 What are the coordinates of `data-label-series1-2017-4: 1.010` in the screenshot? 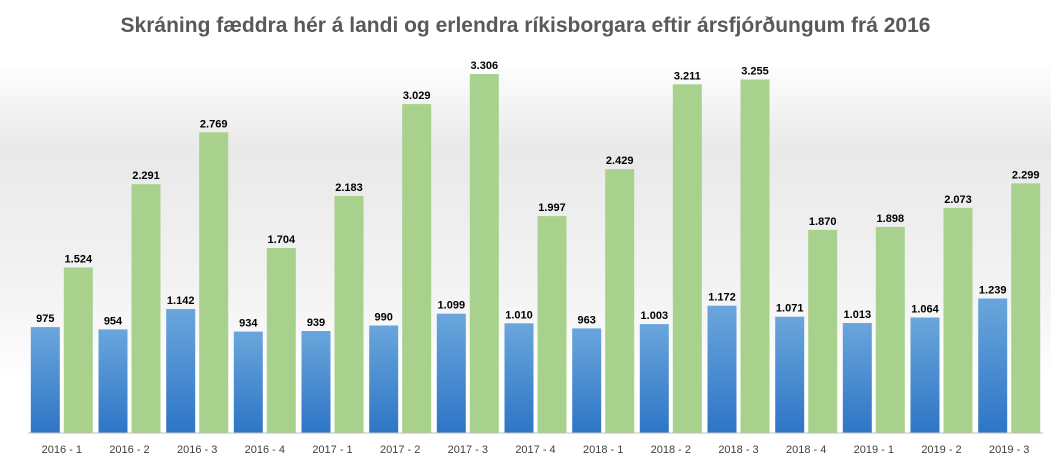 It's located at (519, 315).